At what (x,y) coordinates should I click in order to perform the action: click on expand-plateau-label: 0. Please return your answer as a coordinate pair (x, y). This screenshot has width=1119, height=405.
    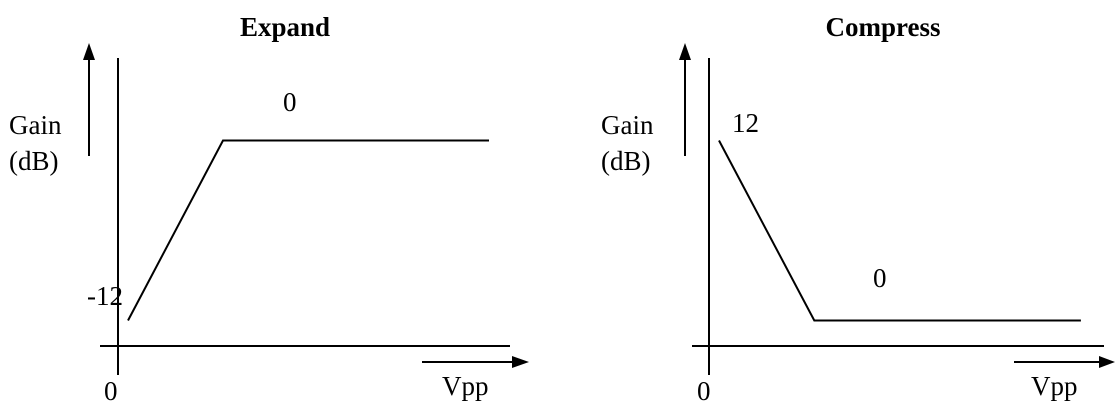
    Looking at the image, I should click on (290, 102).